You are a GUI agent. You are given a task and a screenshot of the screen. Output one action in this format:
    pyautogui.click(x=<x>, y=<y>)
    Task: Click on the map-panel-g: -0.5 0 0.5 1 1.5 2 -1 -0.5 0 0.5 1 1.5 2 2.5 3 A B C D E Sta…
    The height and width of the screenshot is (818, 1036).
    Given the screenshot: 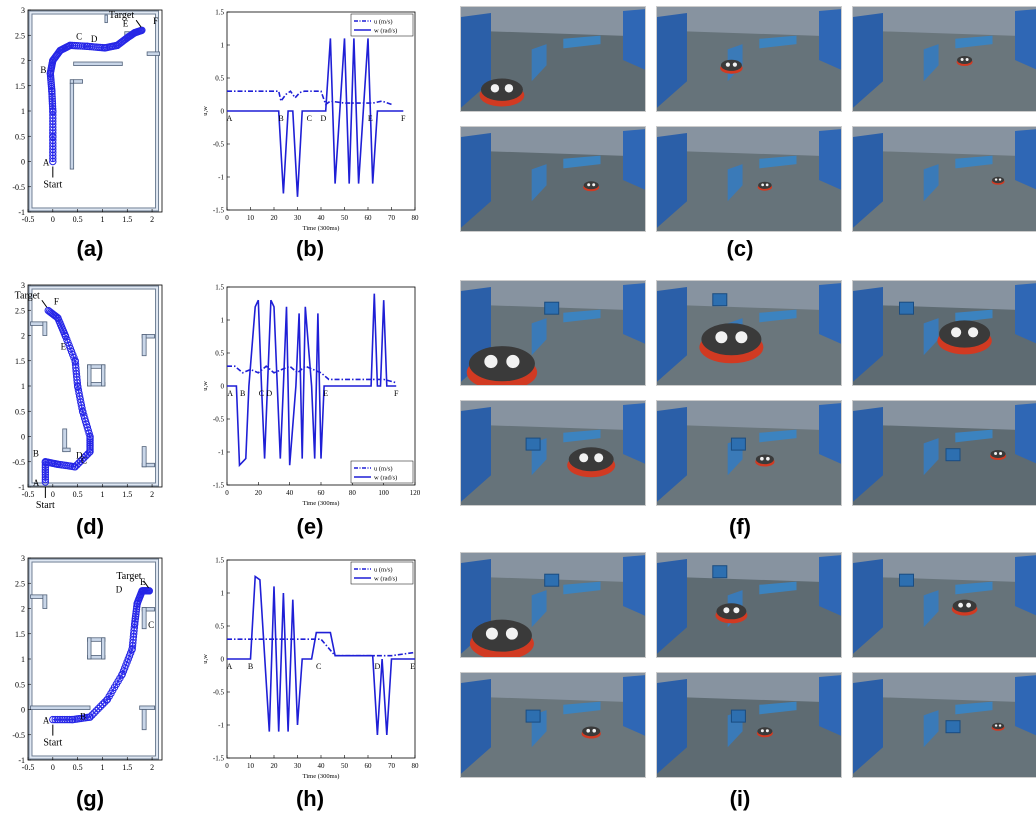 What is the action you would take?
    pyautogui.click(x=85, y=668)
    